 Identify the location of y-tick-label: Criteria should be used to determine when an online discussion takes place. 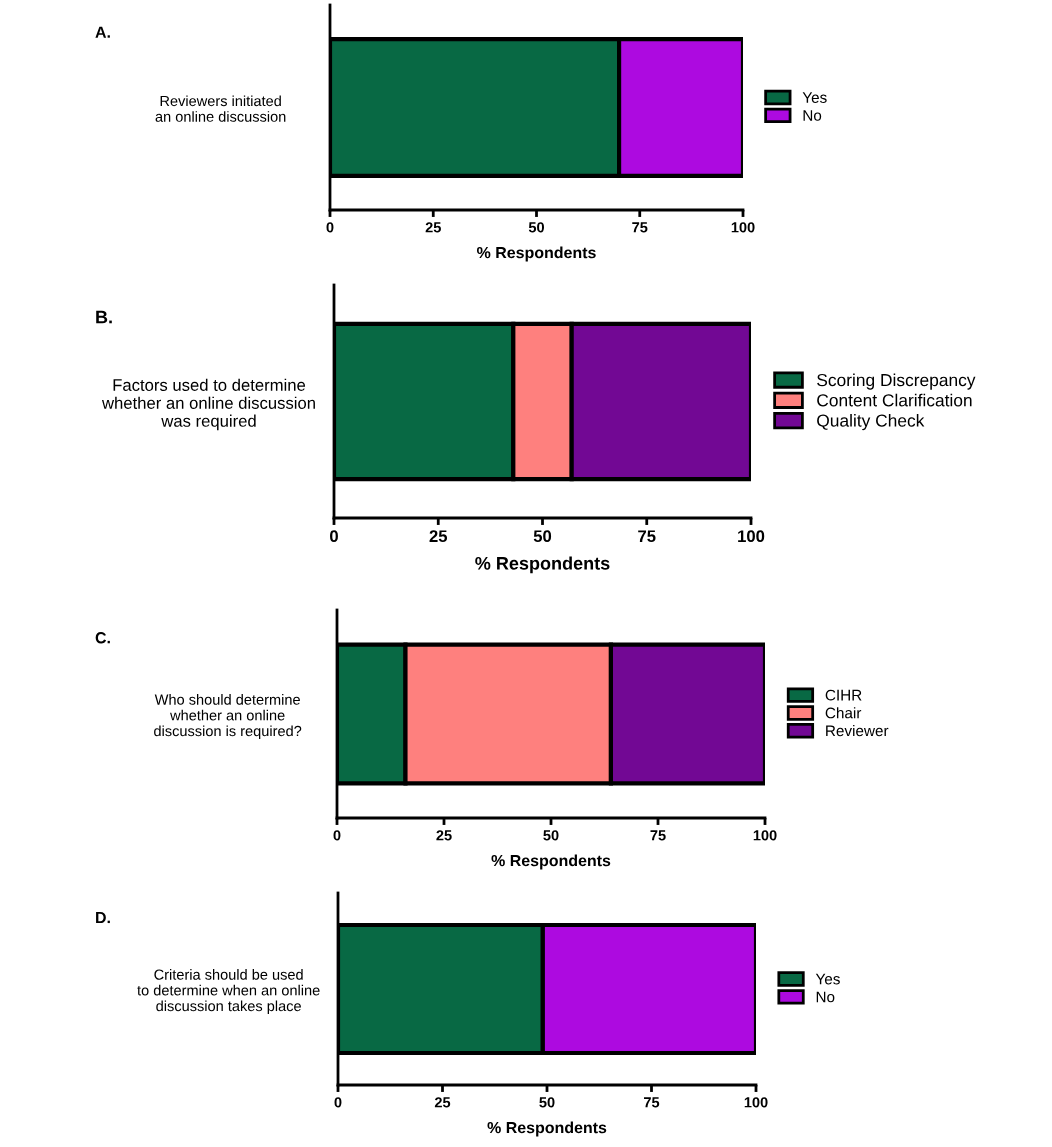
(228, 992).